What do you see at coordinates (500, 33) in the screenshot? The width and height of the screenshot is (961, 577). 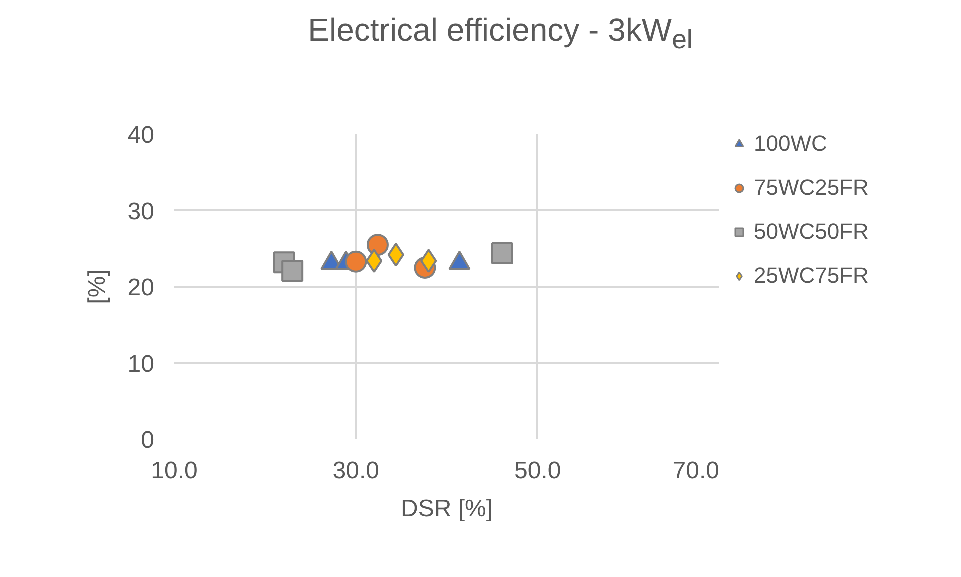 I see `chart-title: Electrical efficiency - 3kW$_{el}$` at bounding box center [500, 33].